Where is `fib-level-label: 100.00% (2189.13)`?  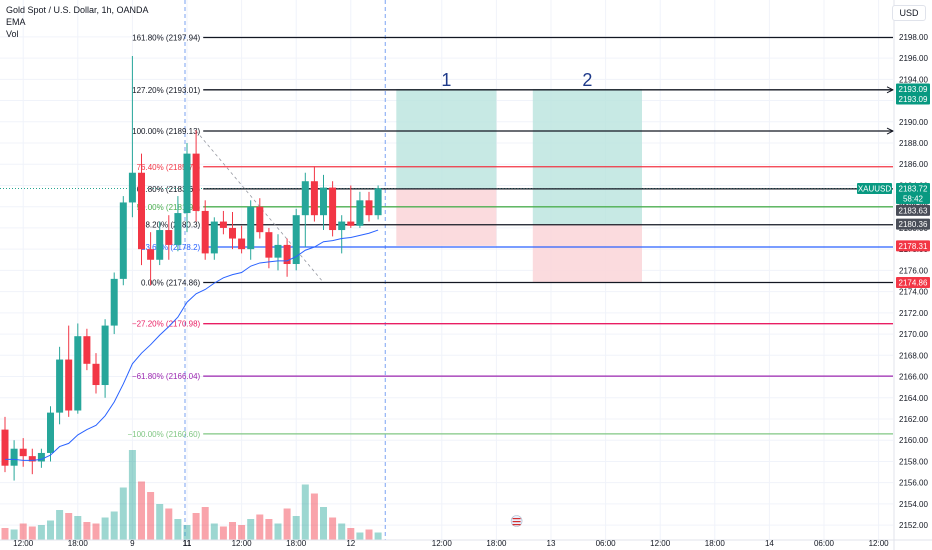
fib-level-label: 100.00% (2189.13) is located at coordinates (166, 131).